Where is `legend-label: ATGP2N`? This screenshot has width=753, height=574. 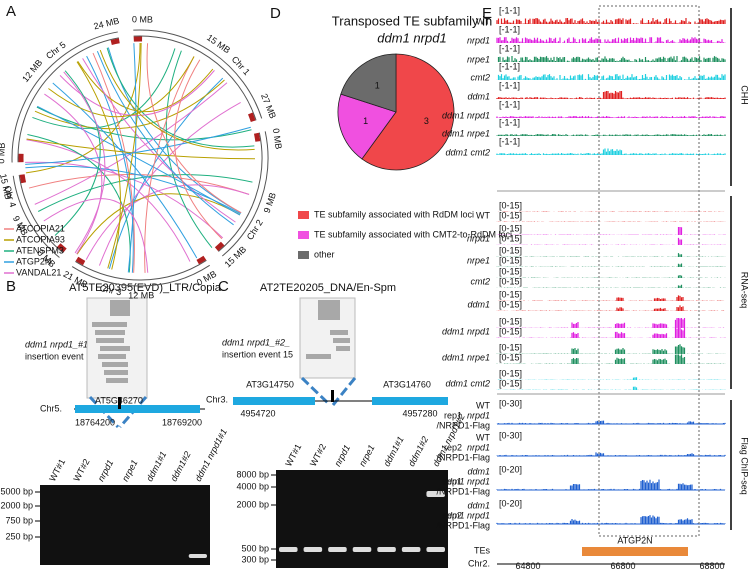 legend-label: ATGP2N is located at coordinates (33, 261).